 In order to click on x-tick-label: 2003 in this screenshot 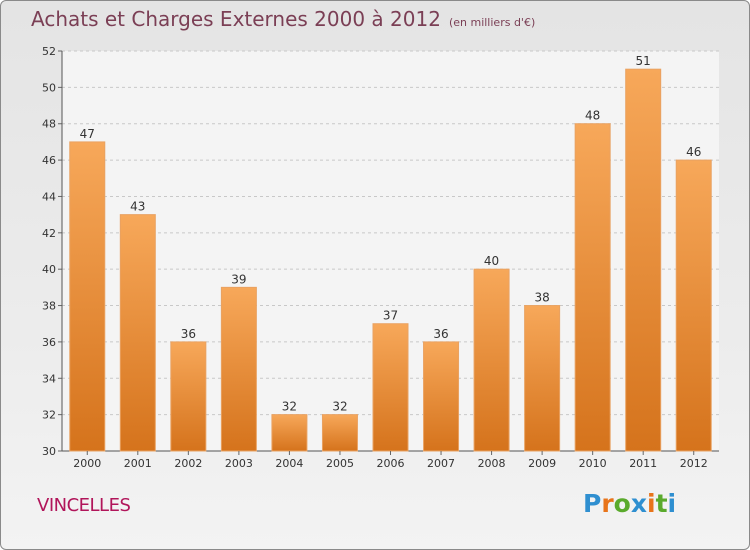, I will do `click(239, 463)`.